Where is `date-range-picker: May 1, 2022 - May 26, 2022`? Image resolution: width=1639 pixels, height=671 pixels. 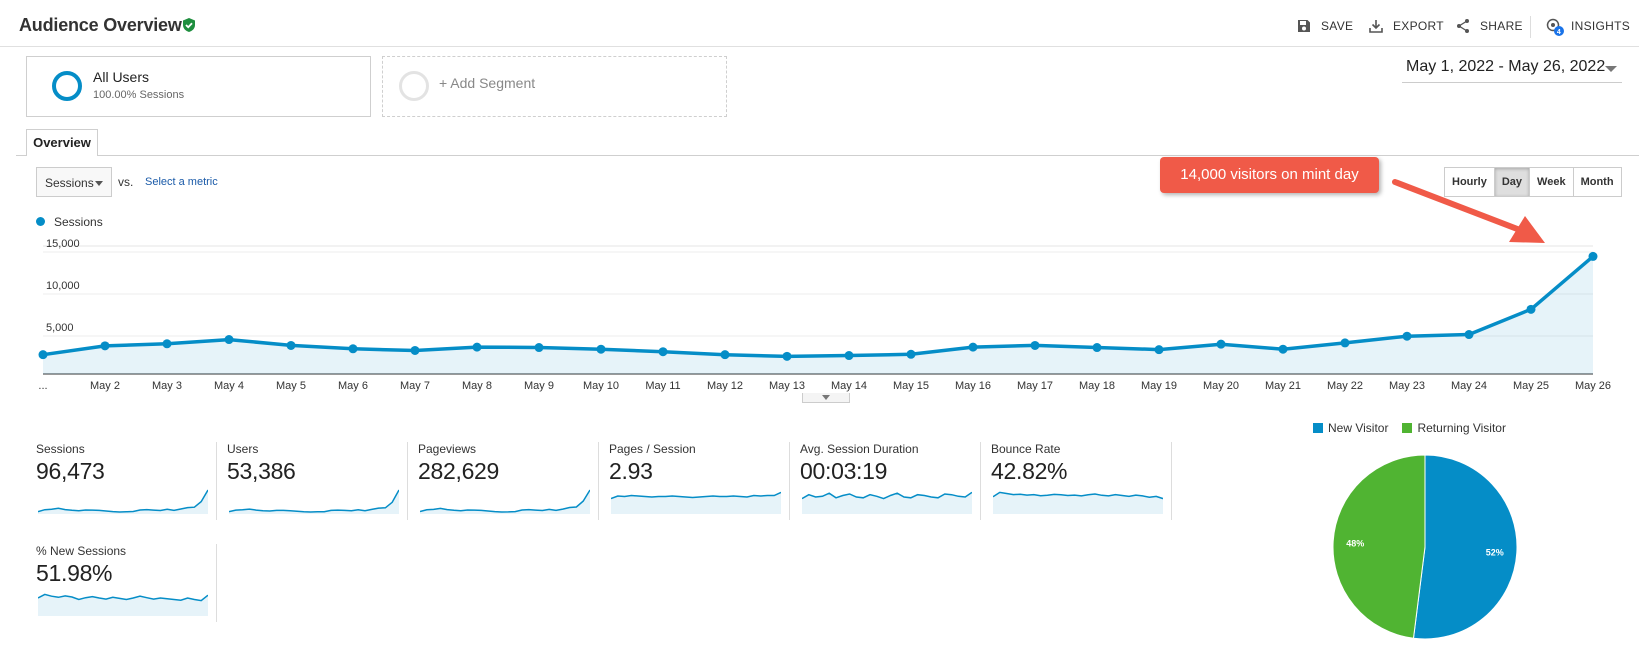 date-range-picker: May 1, 2022 - May 26, 2022 is located at coordinates (1506, 66).